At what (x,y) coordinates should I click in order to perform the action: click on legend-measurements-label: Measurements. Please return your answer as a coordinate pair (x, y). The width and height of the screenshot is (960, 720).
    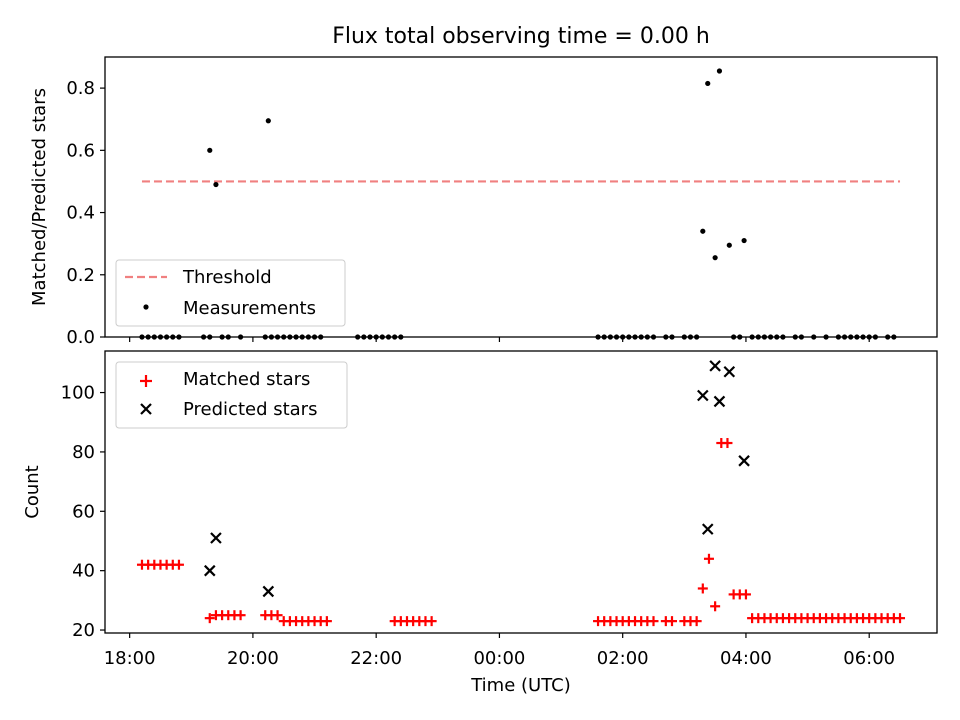
    Looking at the image, I should click on (249, 308).